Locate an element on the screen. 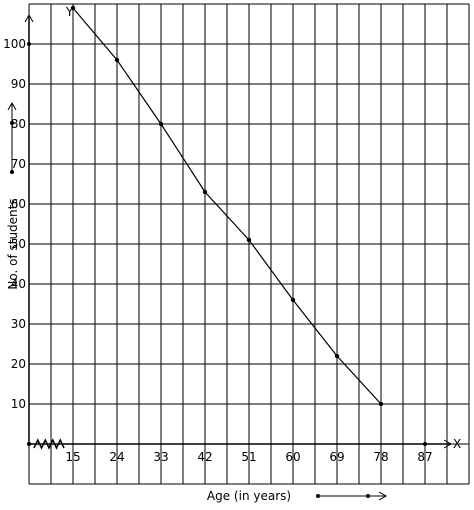  y-direction-arrow is located at coordinates (12, 137).